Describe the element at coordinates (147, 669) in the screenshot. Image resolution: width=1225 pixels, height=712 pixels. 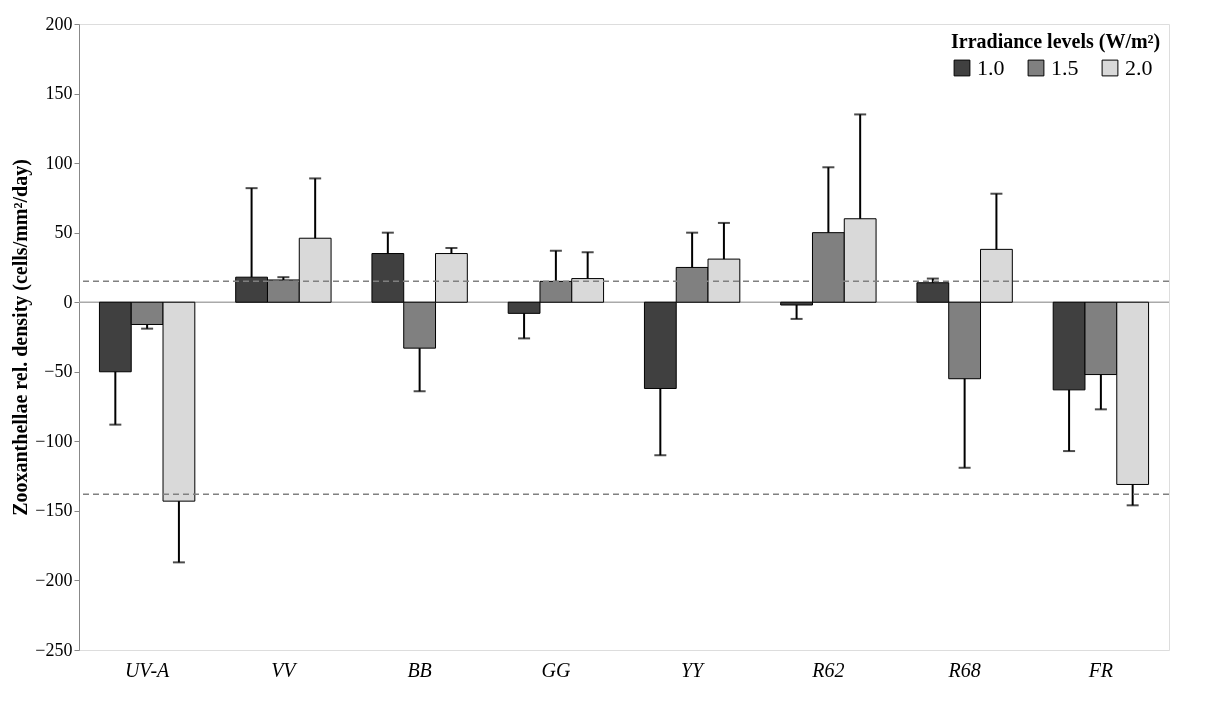
I see `x-tick-label: UV-A` at that location.